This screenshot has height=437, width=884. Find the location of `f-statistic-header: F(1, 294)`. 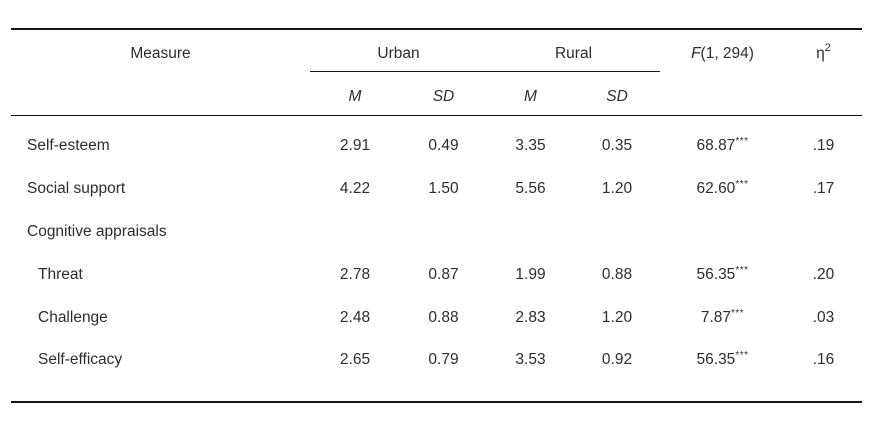

f-statistic-header: F(1, 294) is located at coordinates (723, 72).